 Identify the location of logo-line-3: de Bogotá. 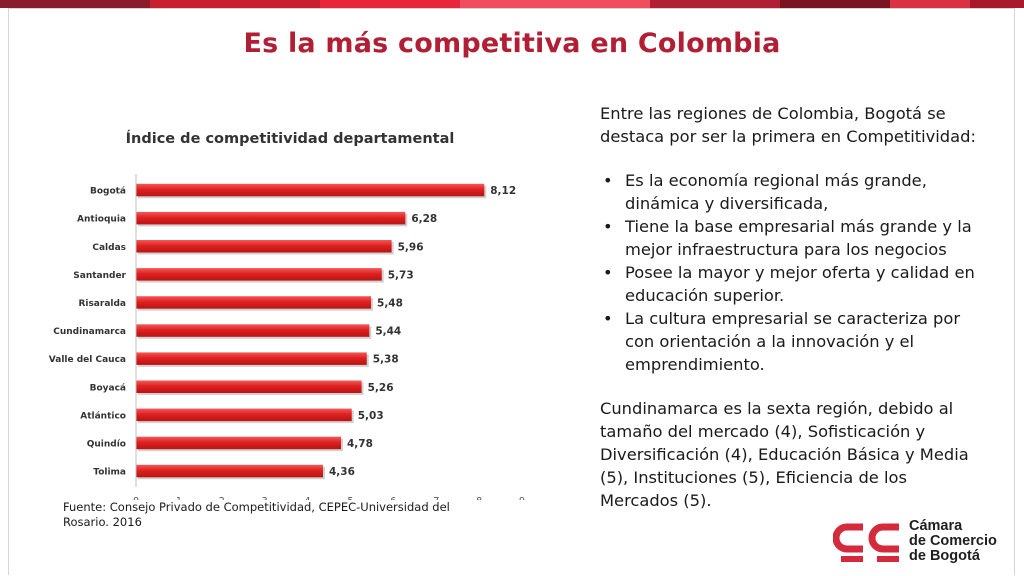
(944, 556).